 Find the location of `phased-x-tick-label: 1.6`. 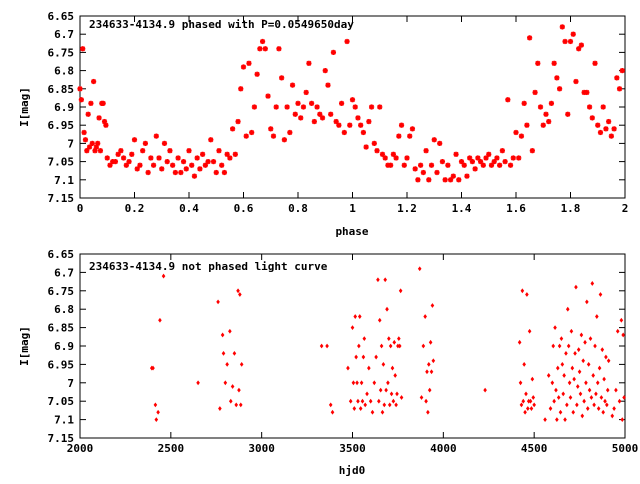

phased-x-tick-label: 1.6 is located at coordinates (516, 208).